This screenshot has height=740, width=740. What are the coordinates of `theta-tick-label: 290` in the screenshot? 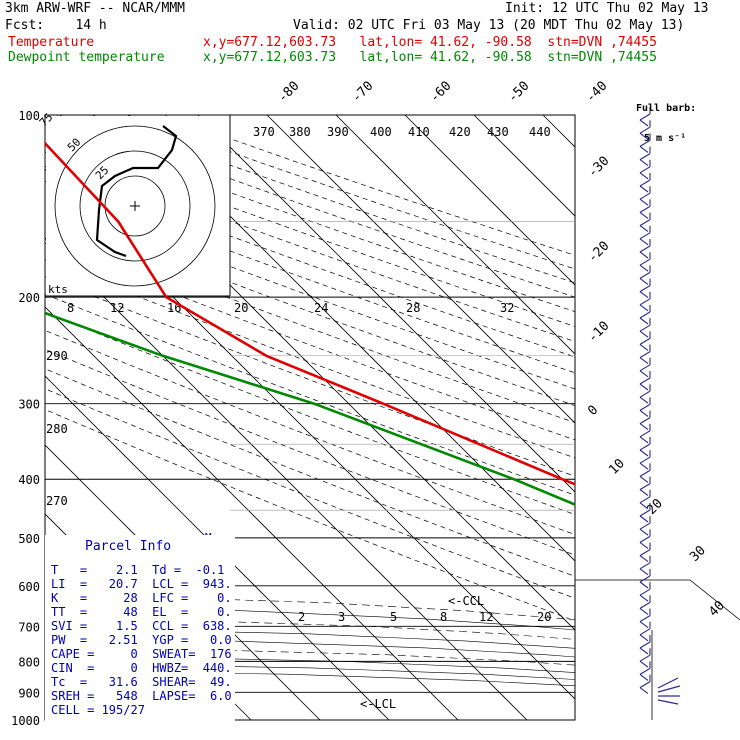 It's located at (57, 356).